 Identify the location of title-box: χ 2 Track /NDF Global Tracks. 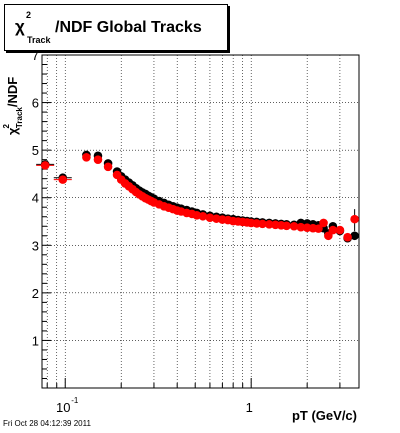
(116, 27).